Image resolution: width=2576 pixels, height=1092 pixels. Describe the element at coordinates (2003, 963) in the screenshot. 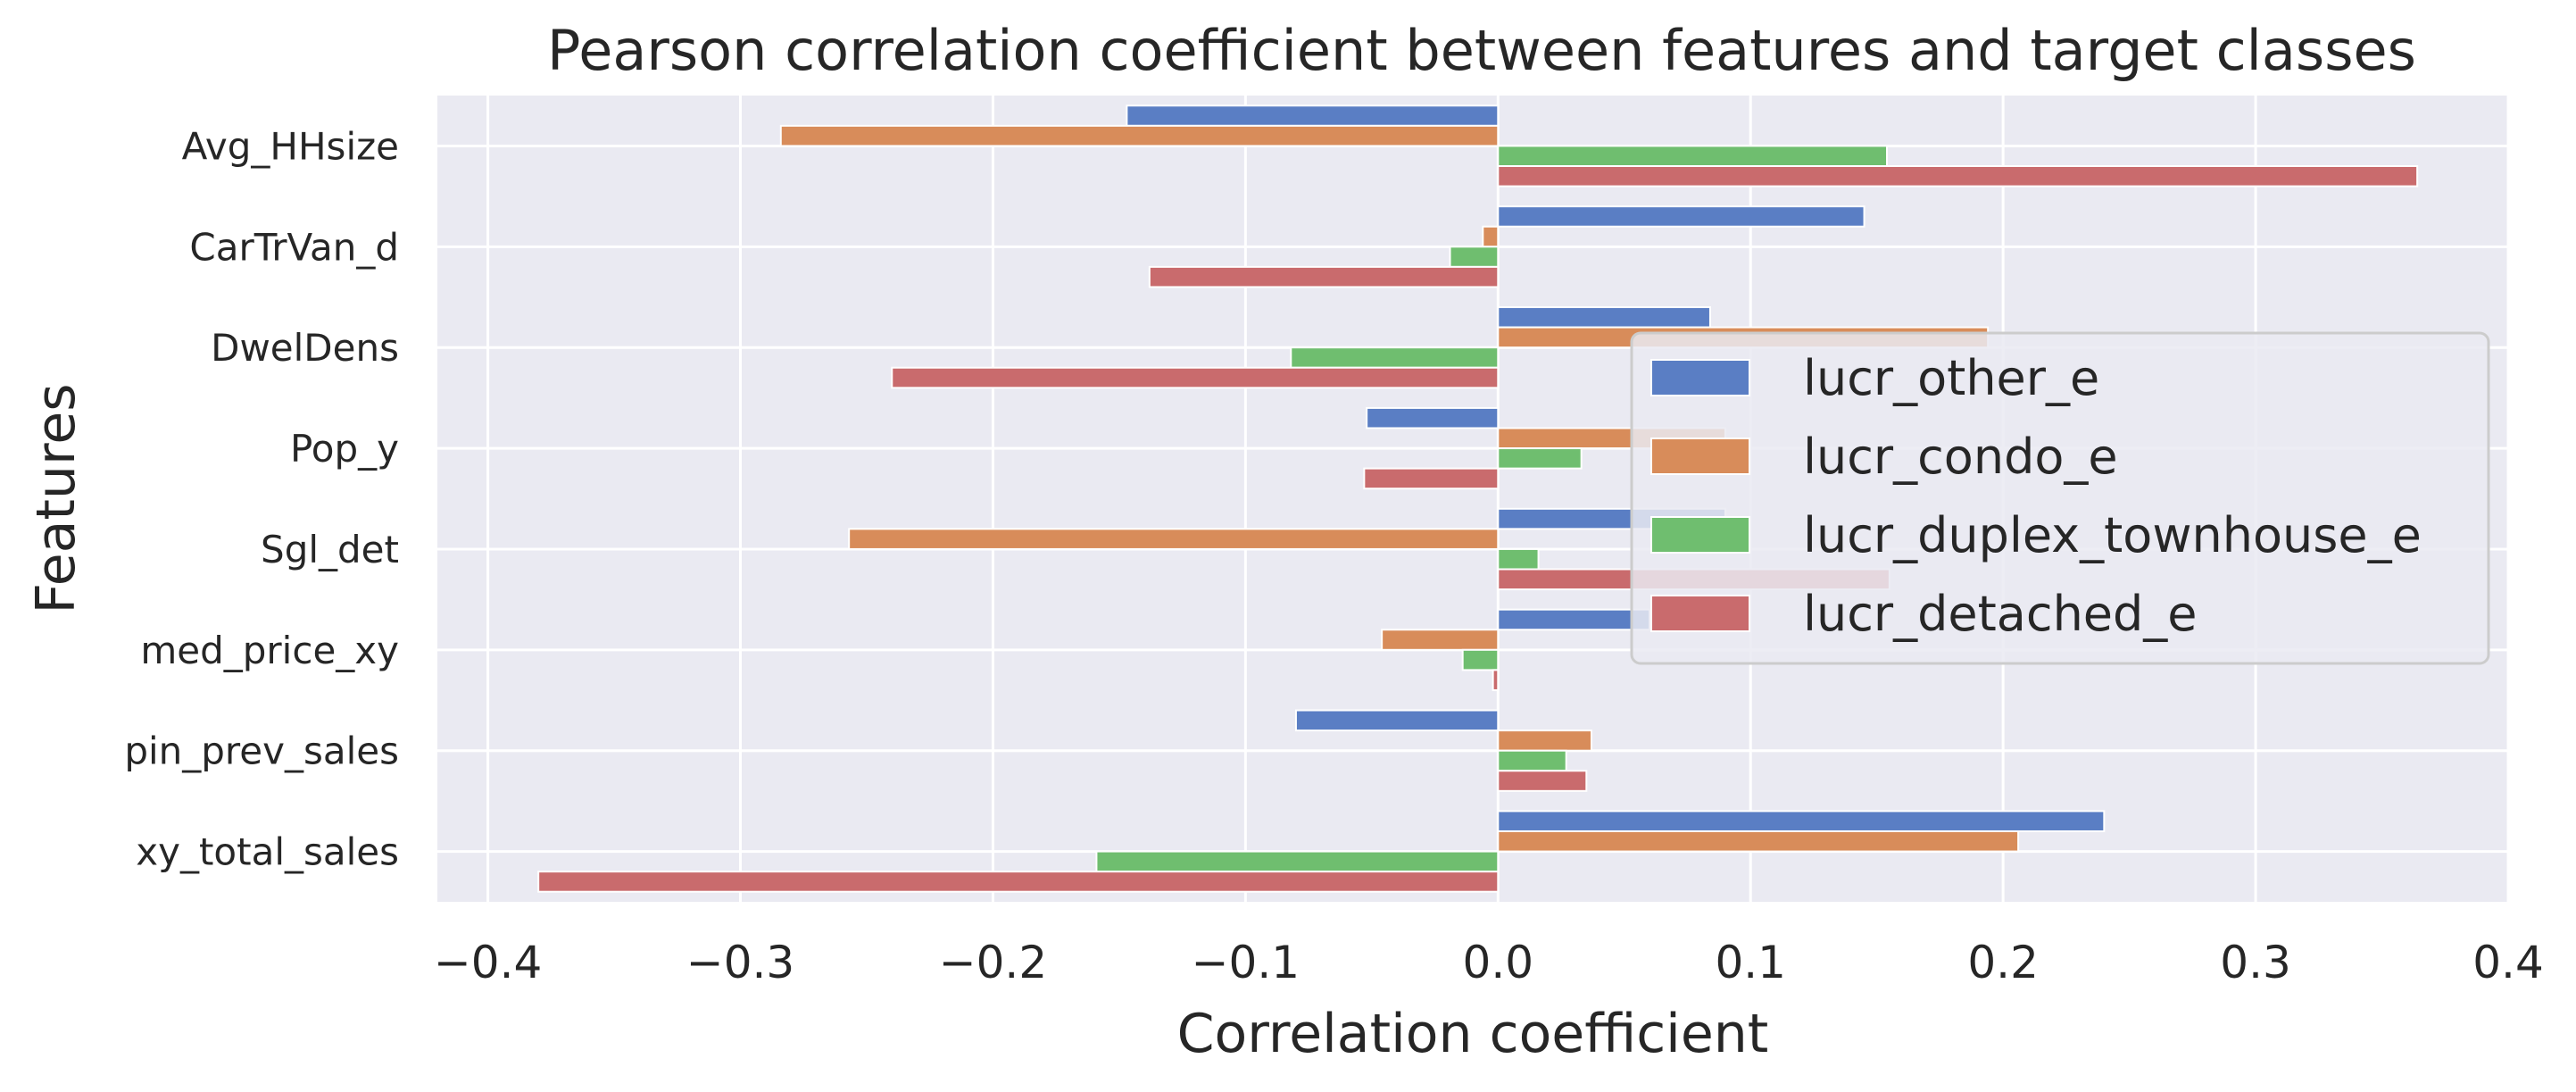

I see `x-tick-label: 0.2` at that location.